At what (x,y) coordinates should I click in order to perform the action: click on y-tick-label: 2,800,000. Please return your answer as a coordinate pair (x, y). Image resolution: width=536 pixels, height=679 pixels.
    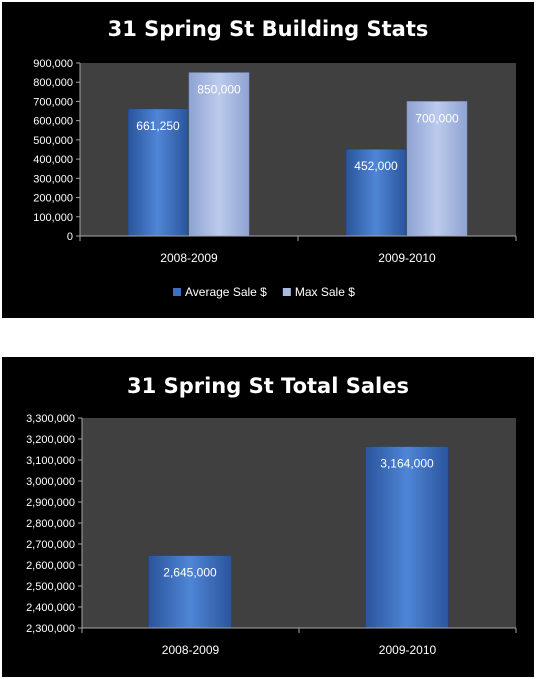
    Looking at the image, I should click on (50, 524).